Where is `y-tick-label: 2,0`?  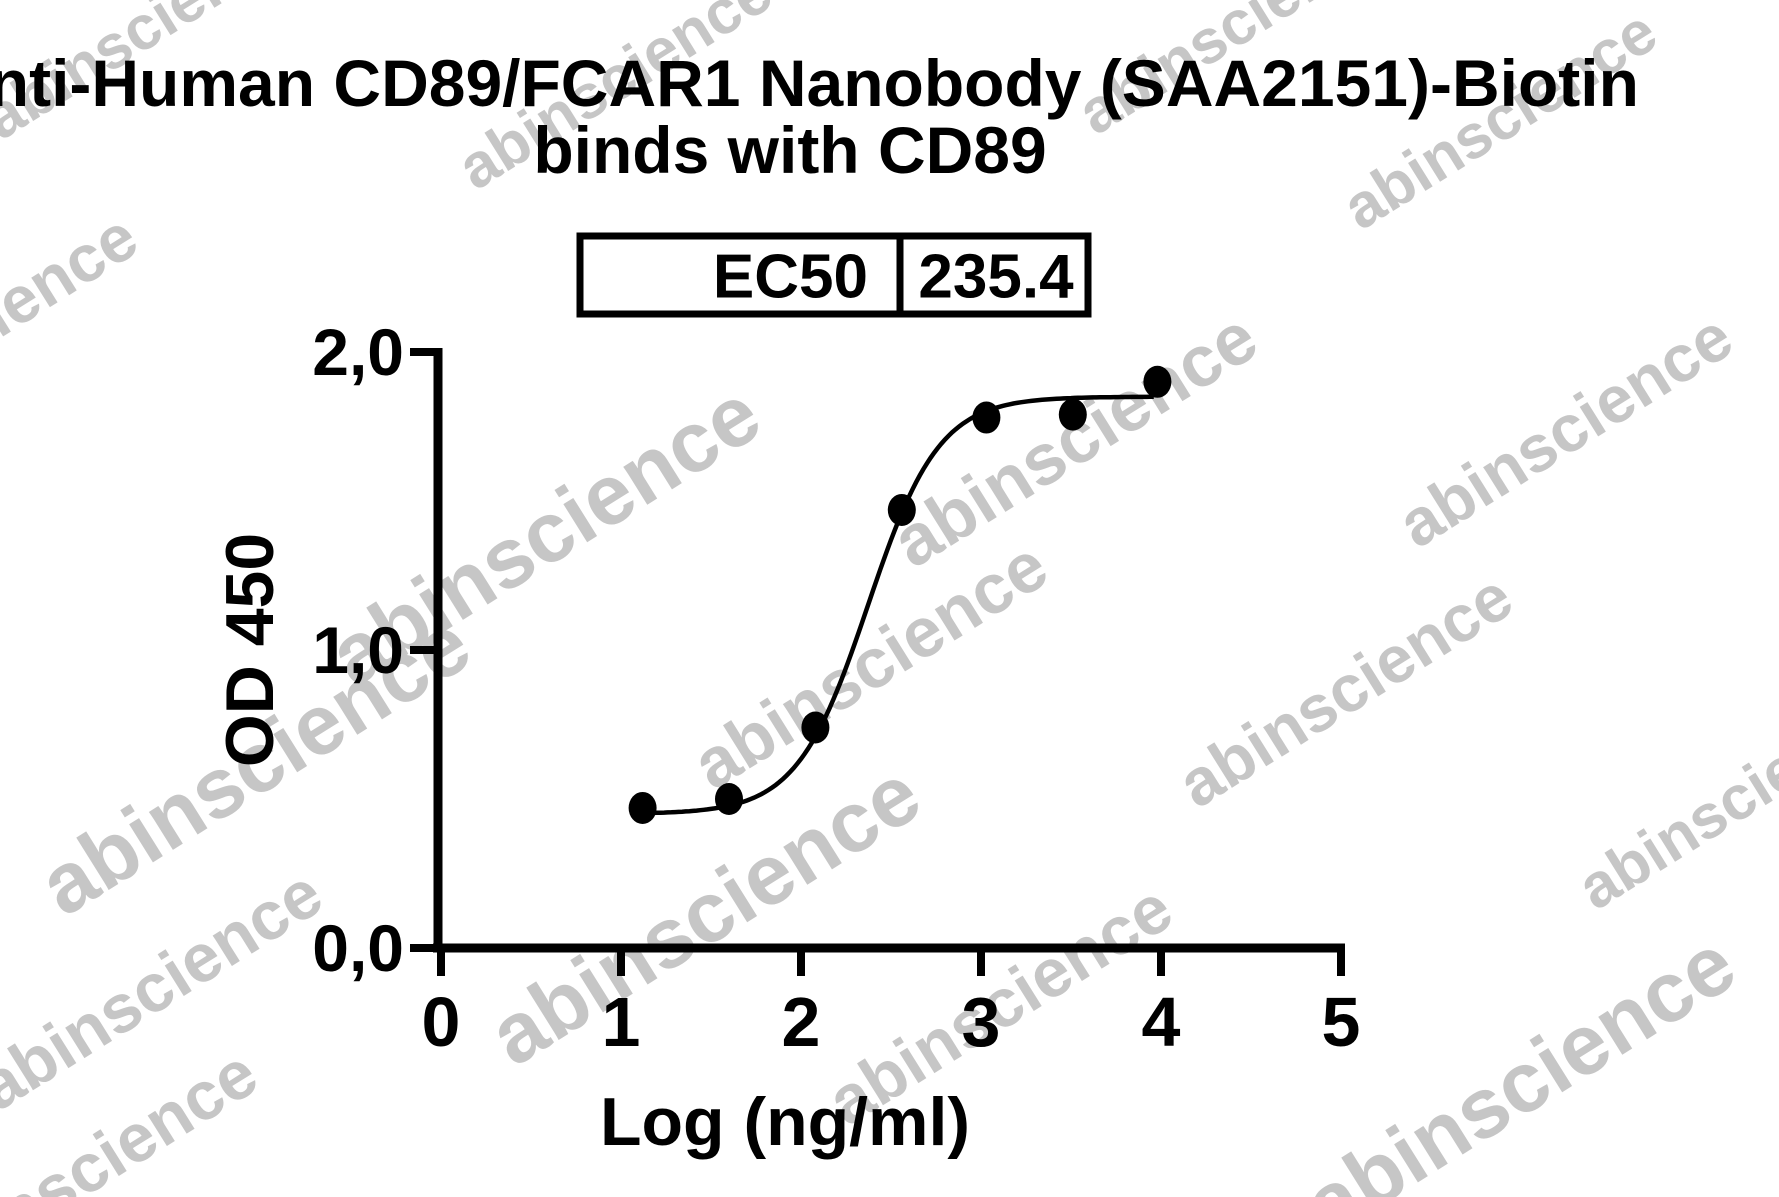
y-tick-label: 2,0 is located at coordinates (358, 352).